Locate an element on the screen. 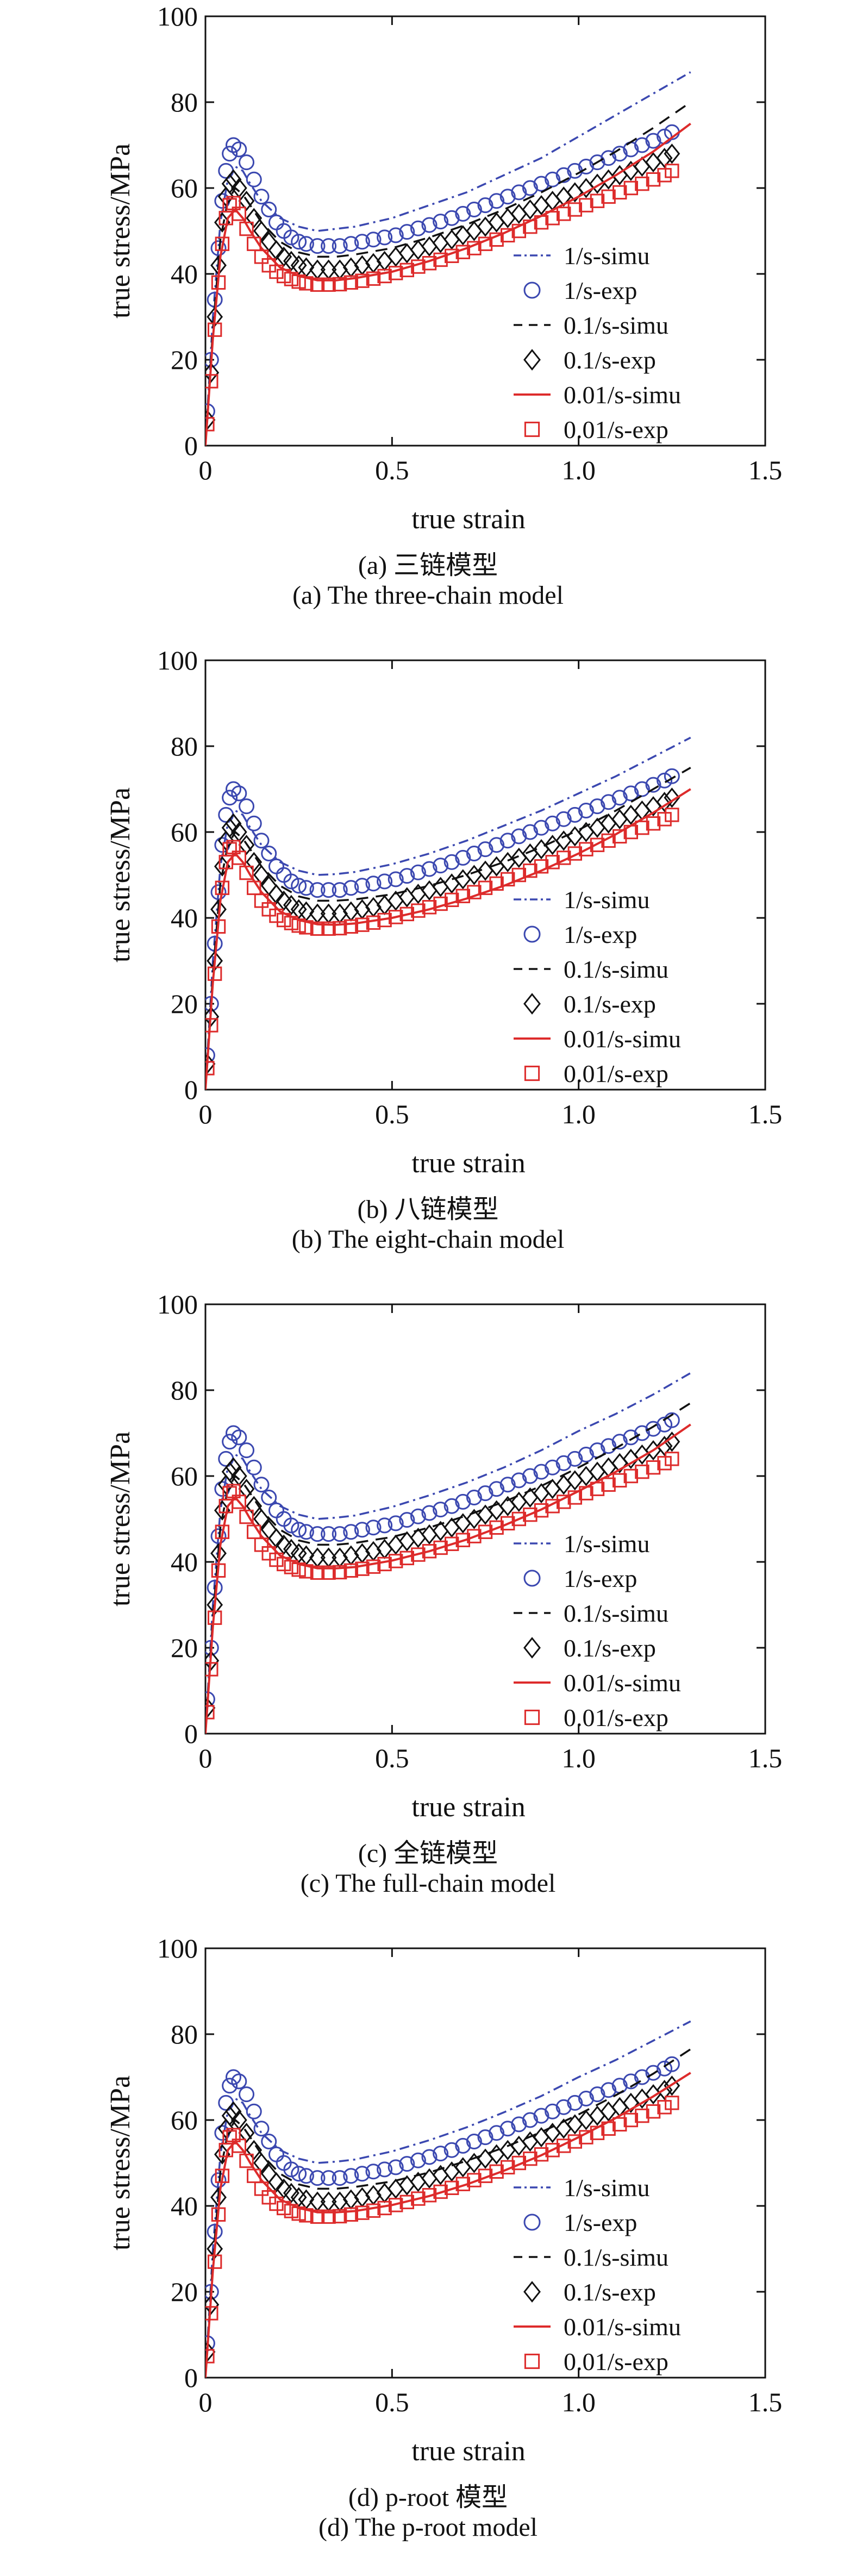  y-tick-label: 0 is located at coordinates (191, 445).